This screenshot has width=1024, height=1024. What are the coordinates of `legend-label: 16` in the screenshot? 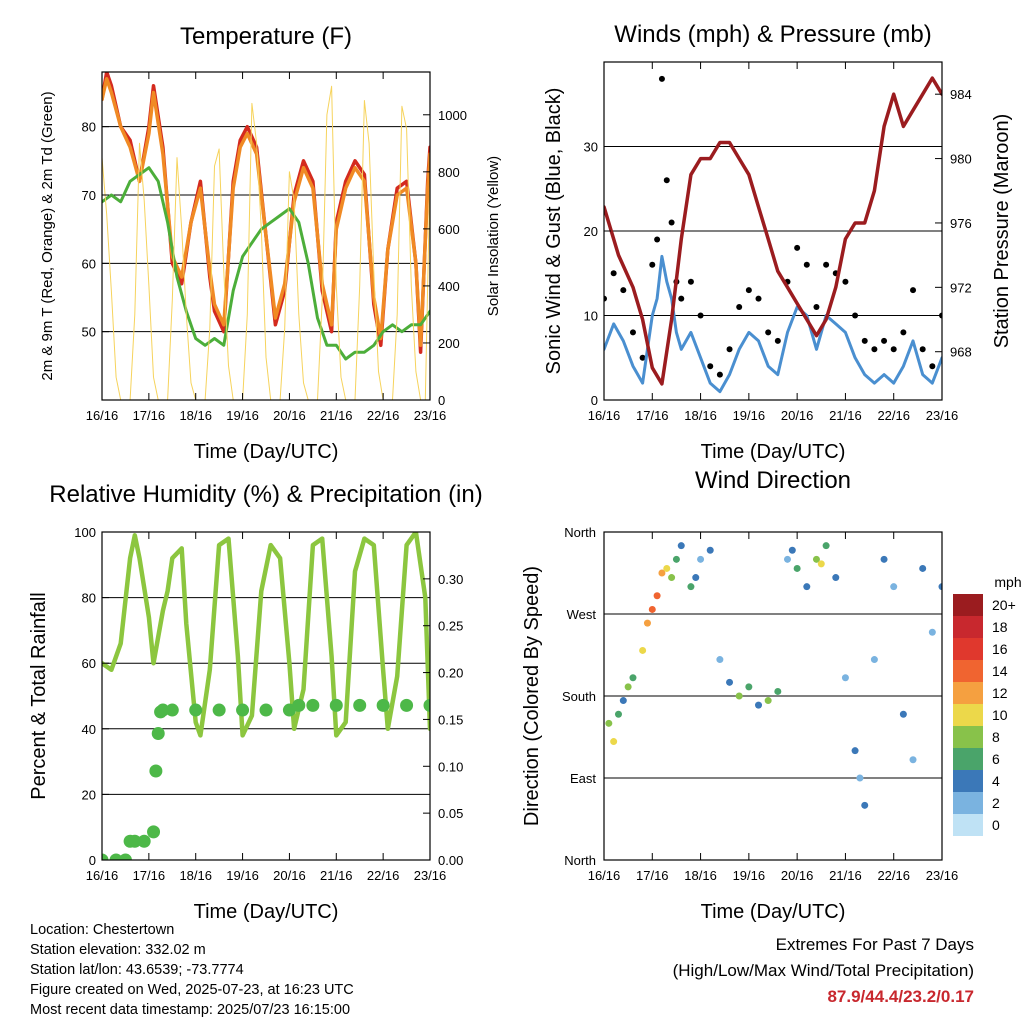 It's located at (1000, 649).